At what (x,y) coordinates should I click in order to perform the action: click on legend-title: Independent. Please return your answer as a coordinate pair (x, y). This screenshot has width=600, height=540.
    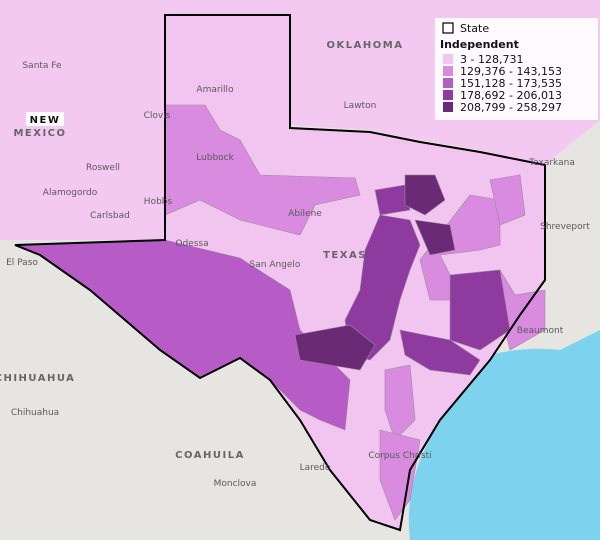
    Looking at the image, I should click on (479, 44).